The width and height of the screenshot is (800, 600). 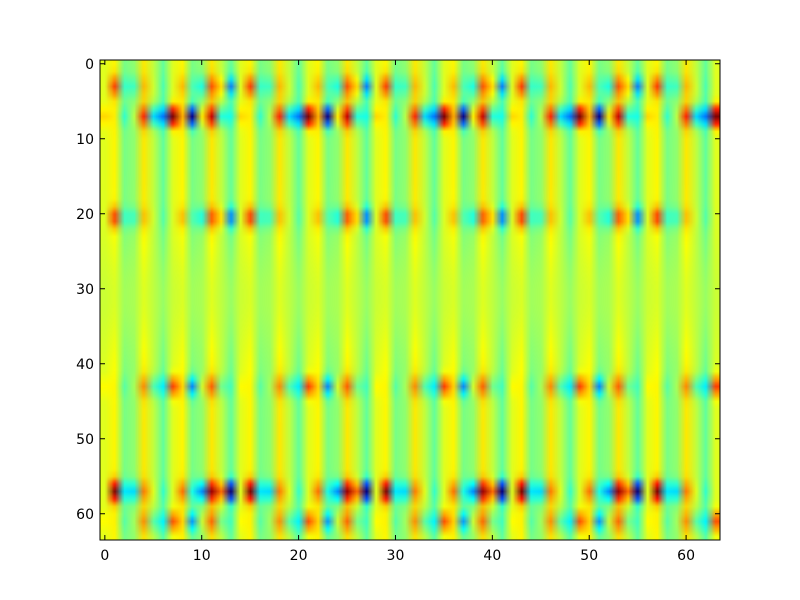 I want to click on y-tick-label: 40, so click(x=85, y=365).